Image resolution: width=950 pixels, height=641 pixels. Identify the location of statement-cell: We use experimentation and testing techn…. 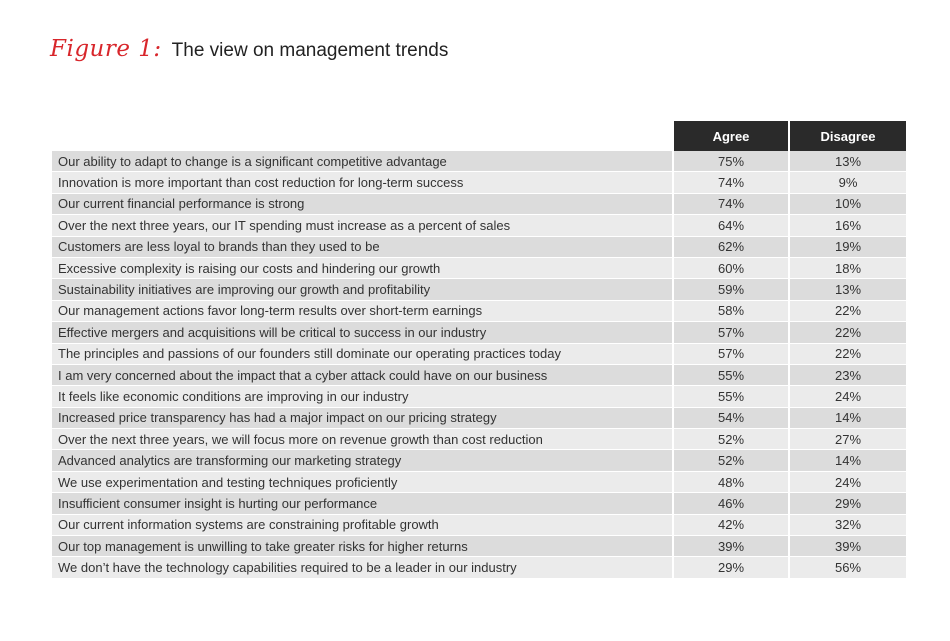
(362, 482).